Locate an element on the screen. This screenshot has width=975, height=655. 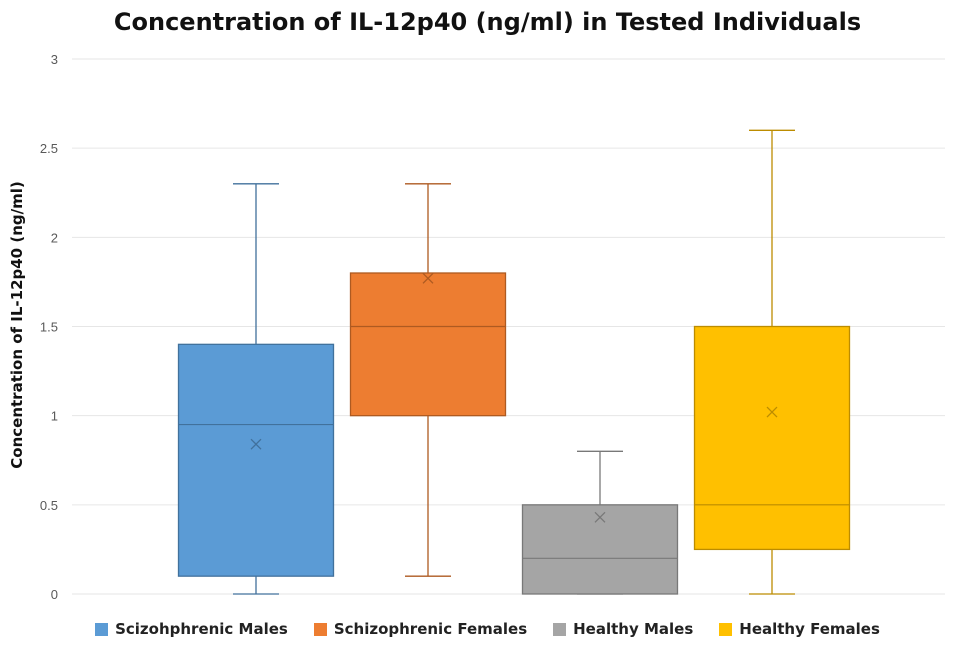
y-tick-label: 2 is located at coordinates (54, 237).